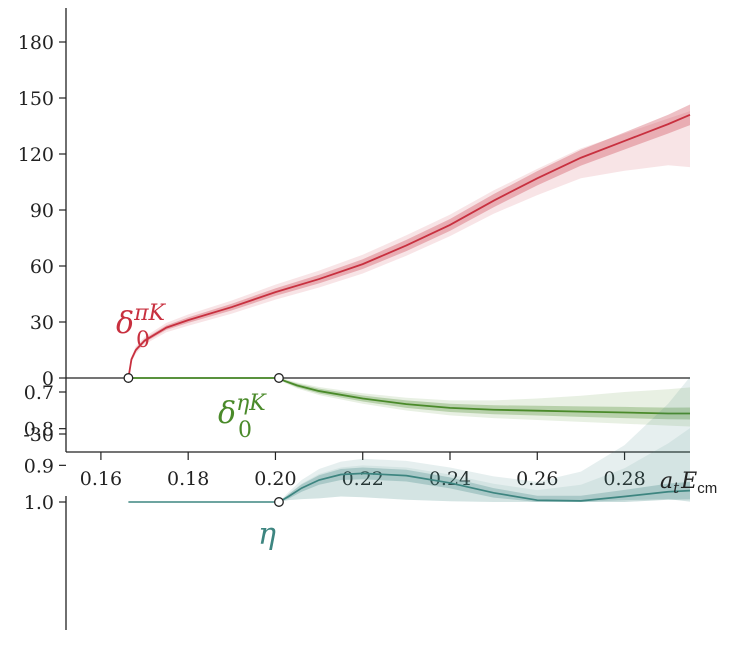 This screenshot has height=647, width=739. What do you see at coordinates (101, 479) in the screenshot?
I see `x-tick-label: 0.16` at bounding box center [101, 479].